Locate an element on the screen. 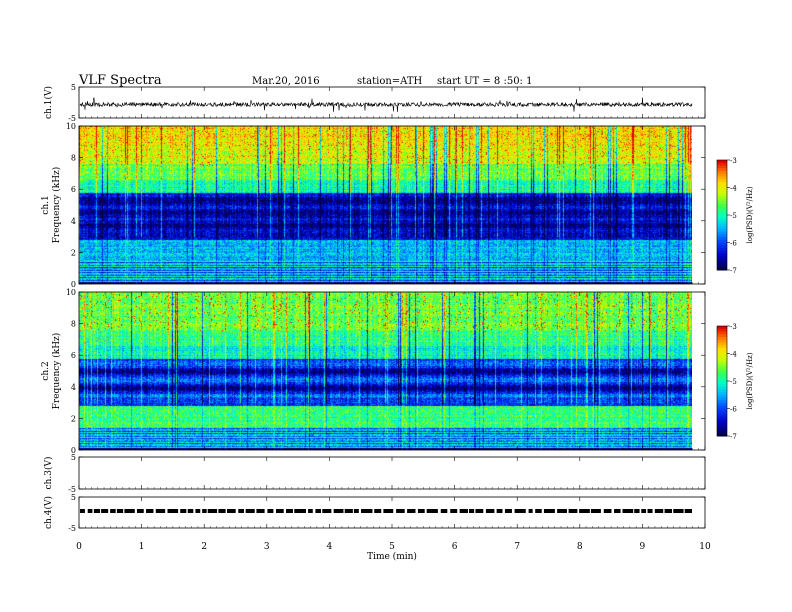 The width and height of the screenshot is (792, 612). ch3-waveform-frame is located at coordinates (392, 473).